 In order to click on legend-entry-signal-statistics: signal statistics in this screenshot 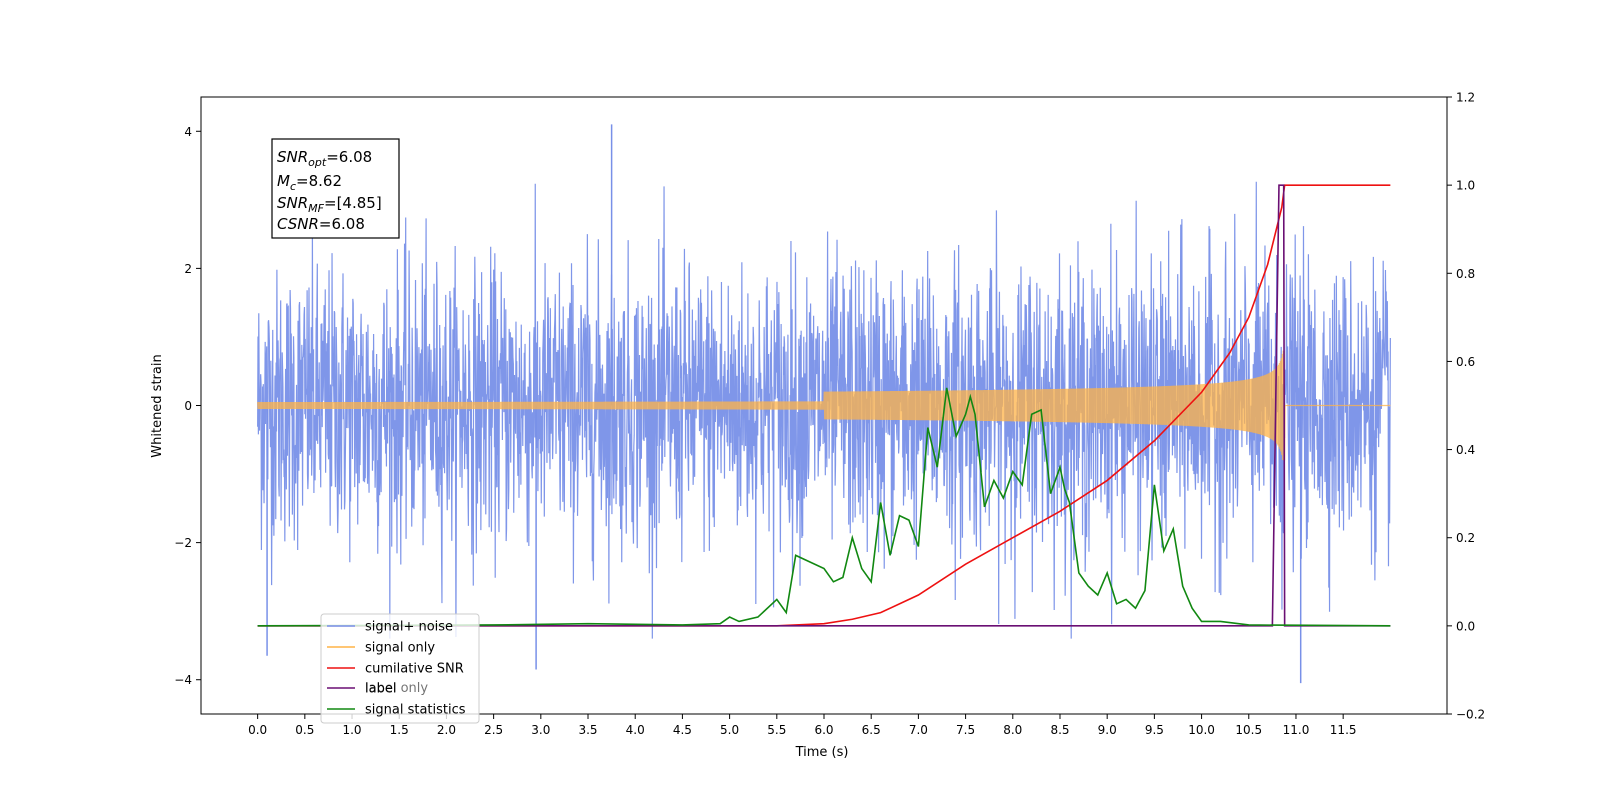, I will do `click(396, 710)`.